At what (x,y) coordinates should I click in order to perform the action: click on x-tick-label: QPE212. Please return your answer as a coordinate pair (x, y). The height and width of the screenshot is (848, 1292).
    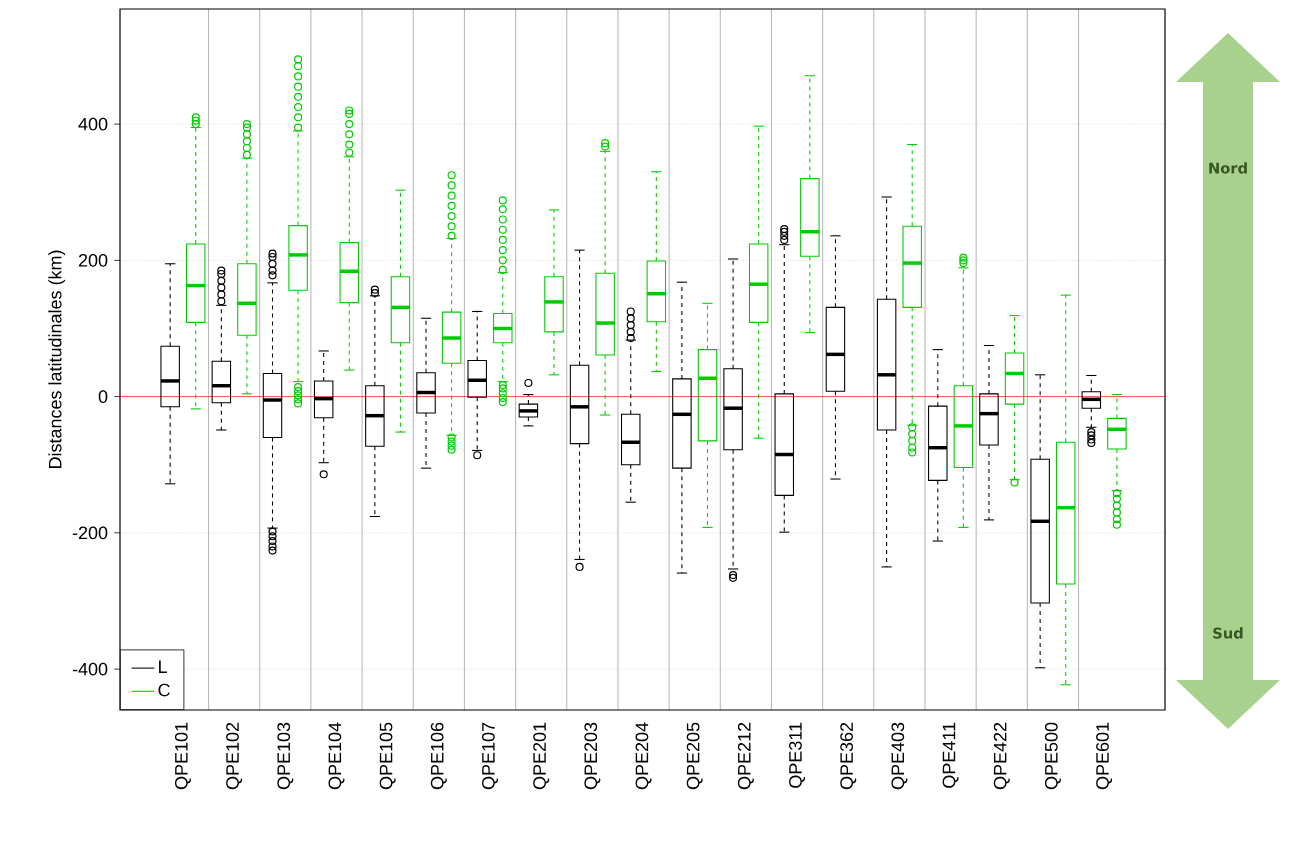
    Looking at the image, I should click on (745, 756).